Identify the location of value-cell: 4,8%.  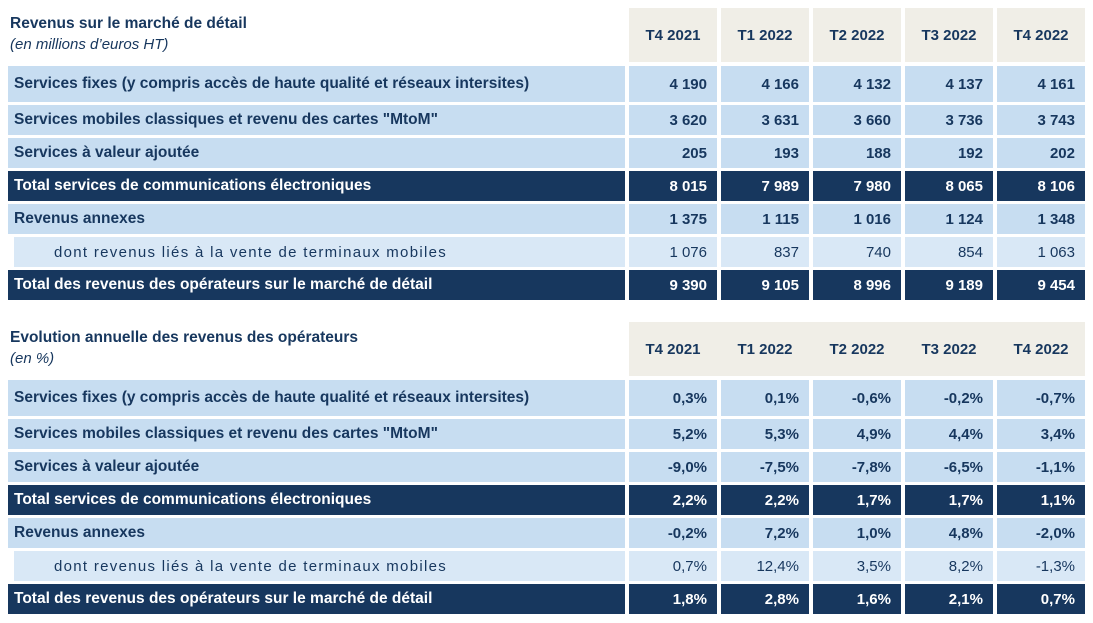
(949, 533).